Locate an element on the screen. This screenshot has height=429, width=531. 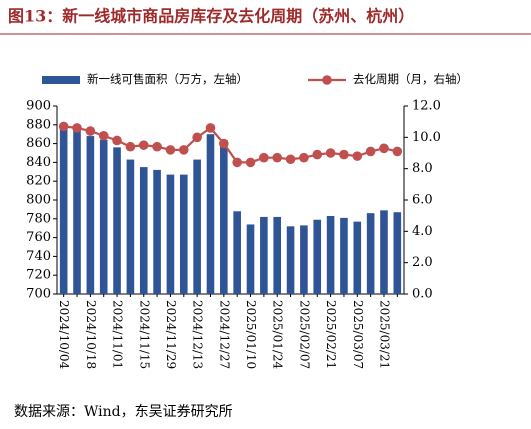
y-tick-label: 800 is located at coordinates (38, 200).